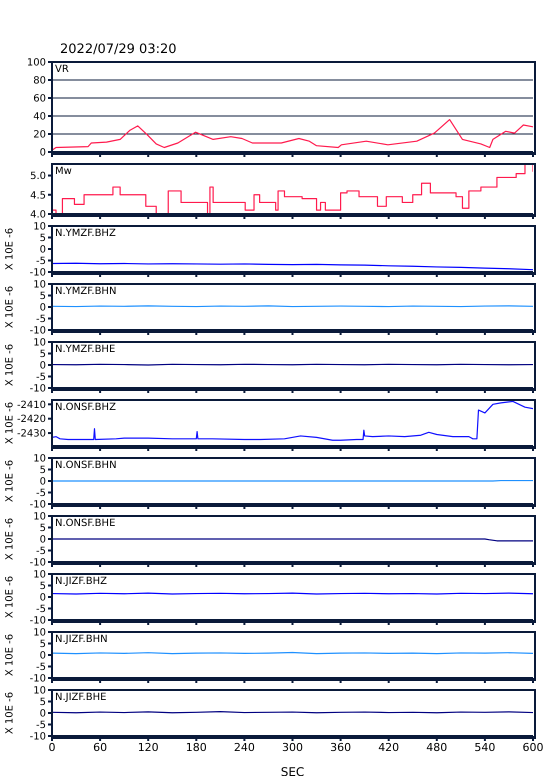 The width and height of the screenshot is (554, 781). What do you see at coordinates (437, 747) in the screenshot?
I see `x-tick-label: 480` at bounding box center [437, 747].